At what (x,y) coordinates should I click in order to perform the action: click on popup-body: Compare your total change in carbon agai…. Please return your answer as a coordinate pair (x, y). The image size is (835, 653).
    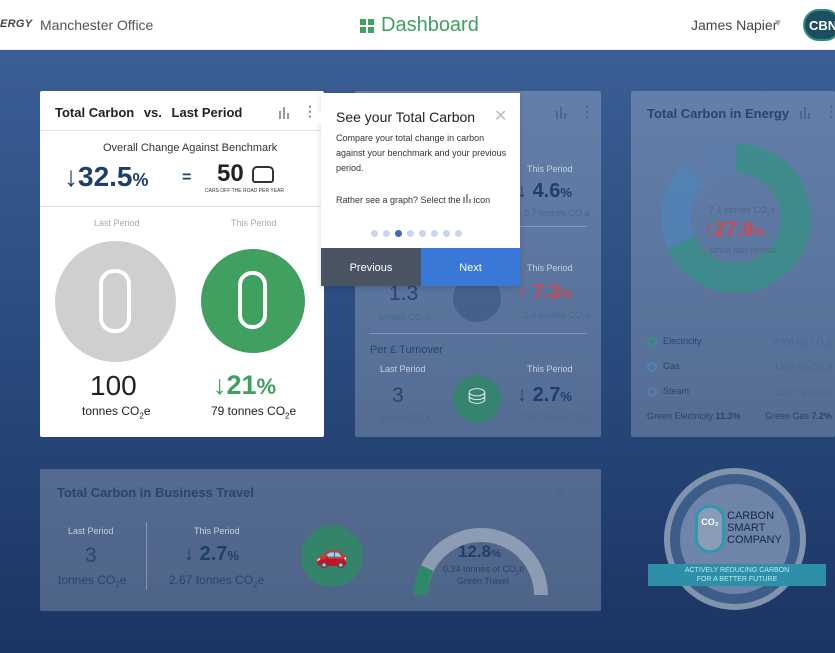
    Looking at the image, I should click on (421, 153).